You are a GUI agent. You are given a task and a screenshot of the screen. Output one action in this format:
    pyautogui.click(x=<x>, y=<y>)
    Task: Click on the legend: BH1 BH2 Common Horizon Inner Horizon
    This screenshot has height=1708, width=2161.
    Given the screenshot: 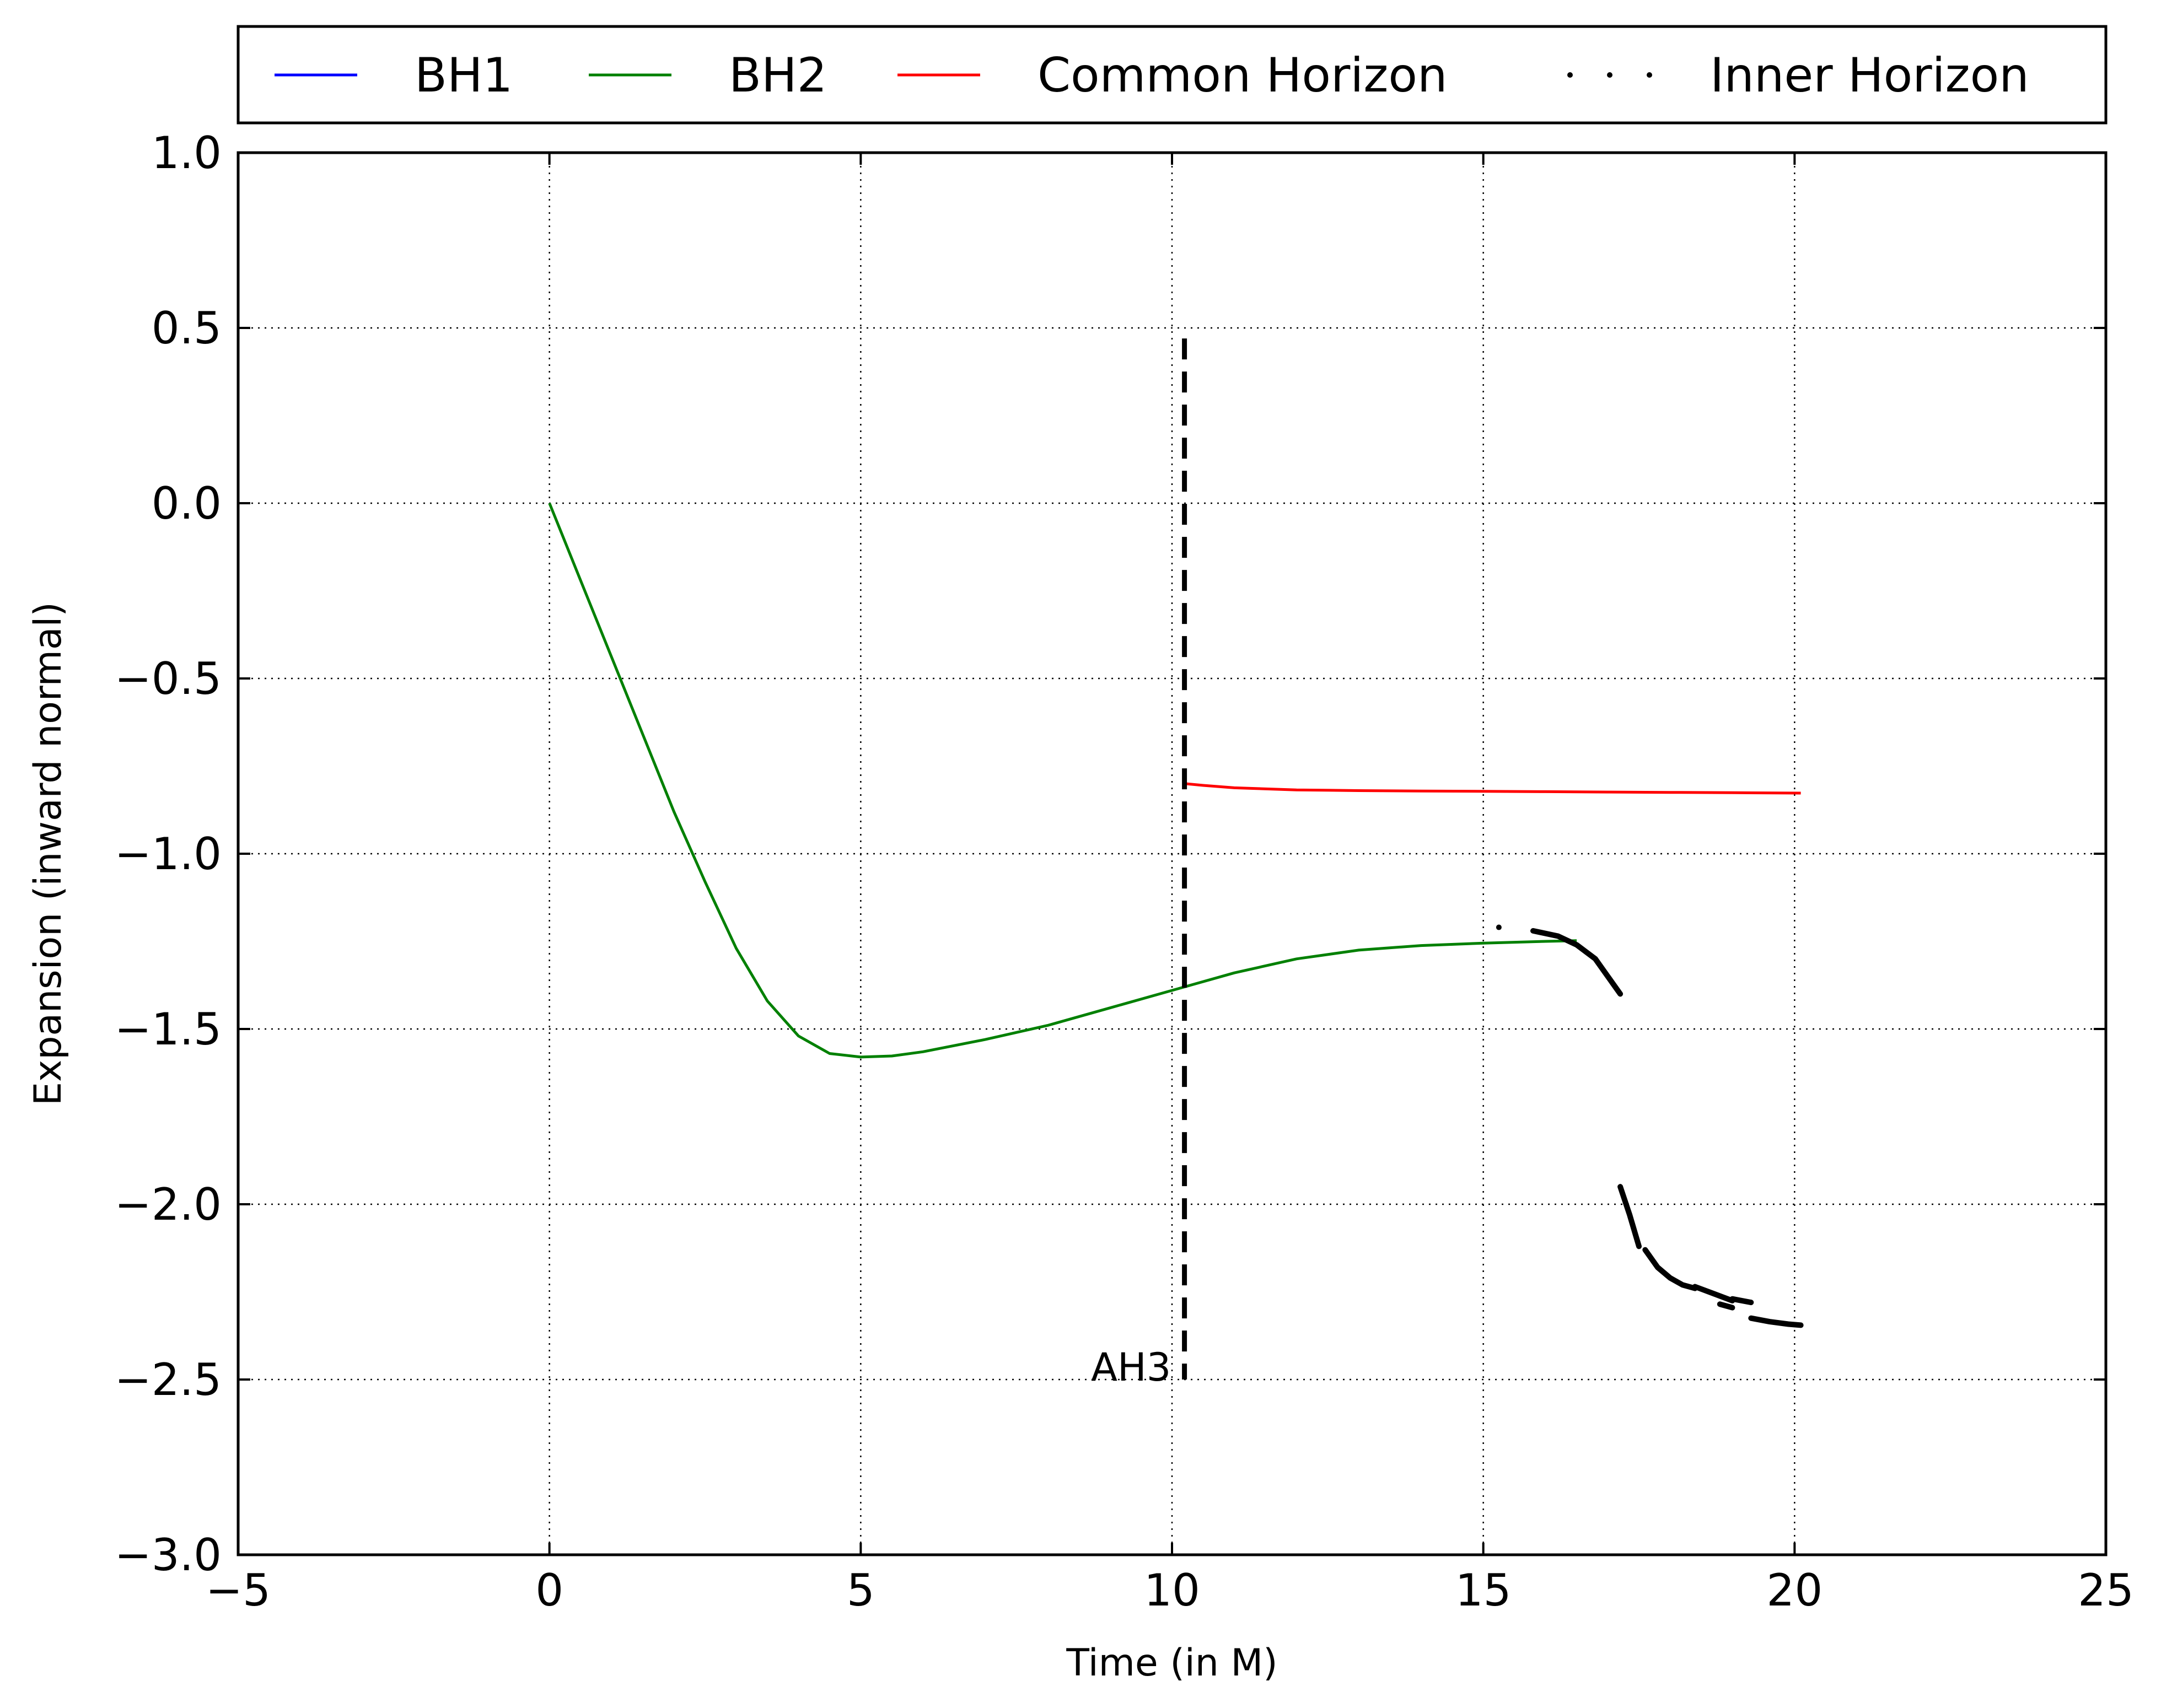 What is the action you would take?
    pyautogui.click(x=1172, y=75)
    